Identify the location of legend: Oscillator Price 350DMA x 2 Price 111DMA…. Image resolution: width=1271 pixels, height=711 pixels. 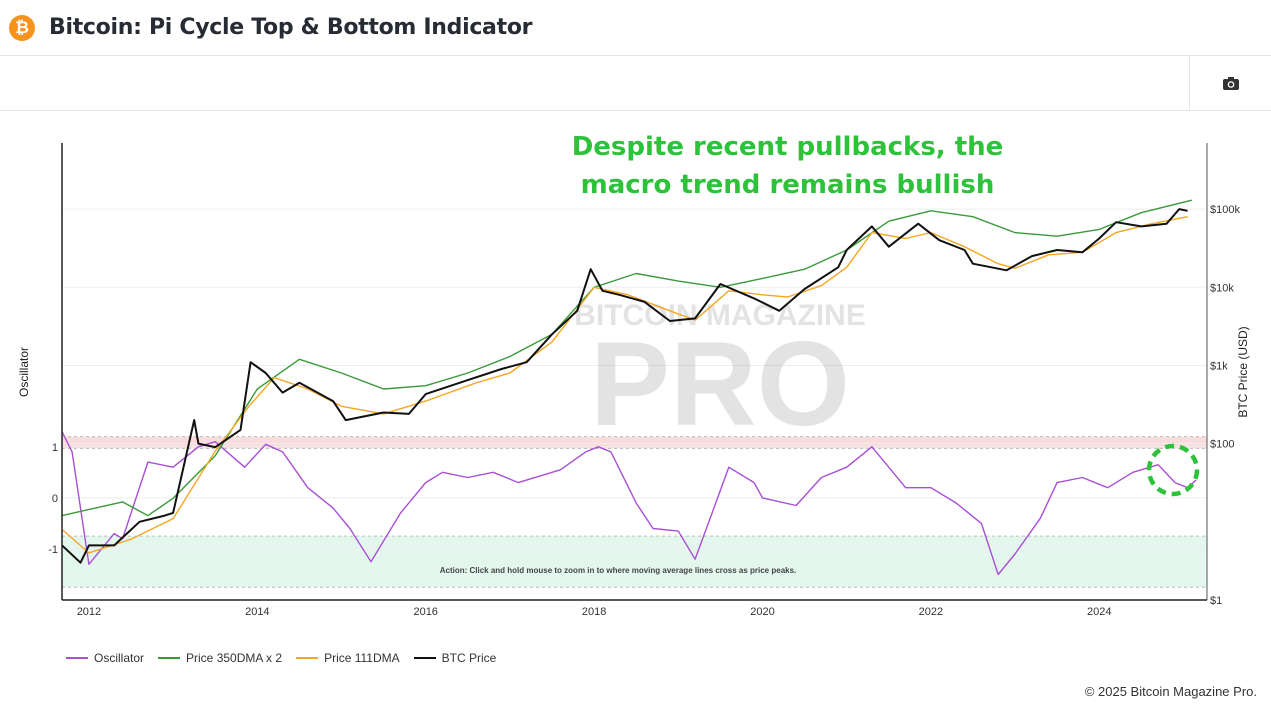
(281, 658).